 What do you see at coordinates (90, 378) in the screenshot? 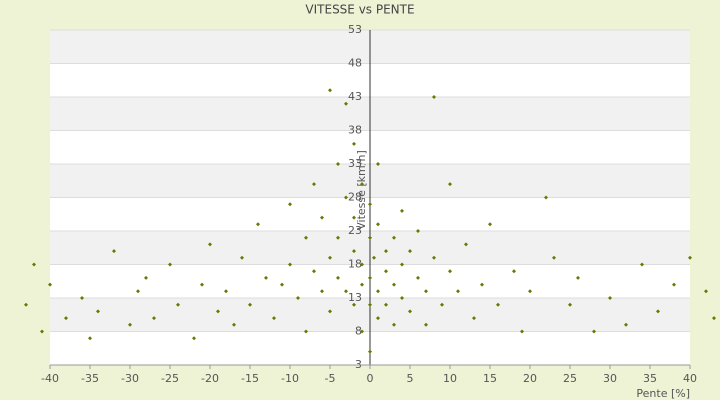
I see `x-tick-label: -35` at bounding box center [90, 378].